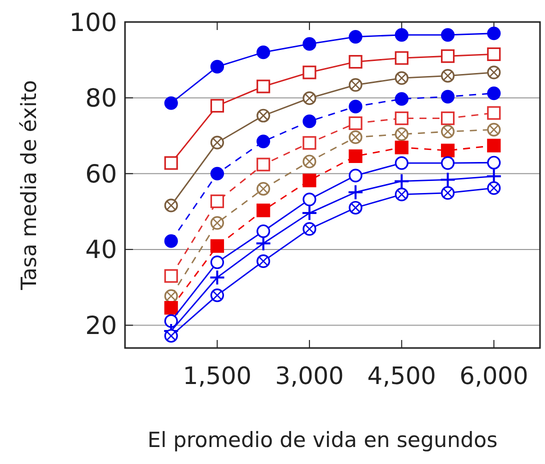  I want to click on x-tick-label: 3,000, so click(309, 376).